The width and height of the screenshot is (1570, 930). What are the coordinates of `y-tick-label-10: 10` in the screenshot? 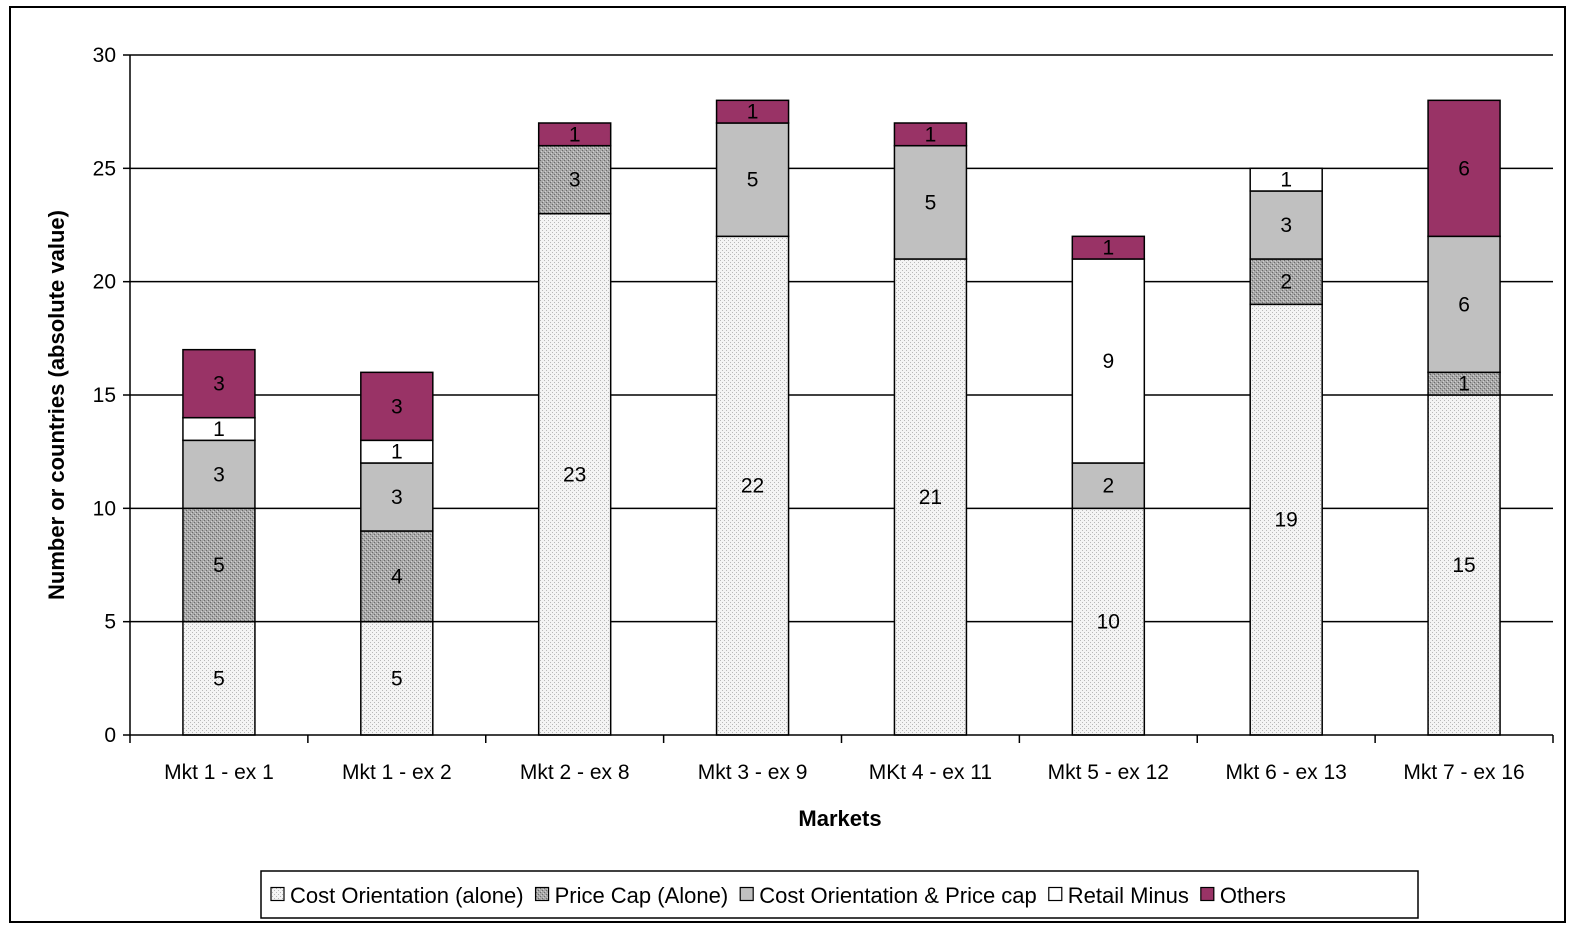 It's located at (104, 508).